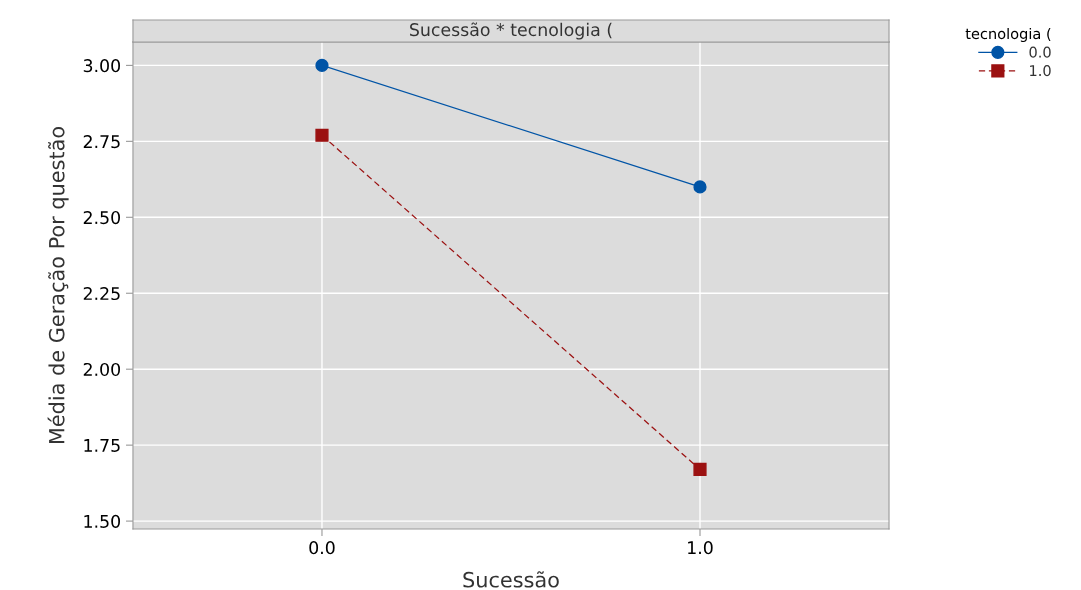 The image size is (1081, 590). What do you see at coordinates (101, 369) in the screenshot?
I see `y-tick-label: 2.00` at bounding box center [101, 369].